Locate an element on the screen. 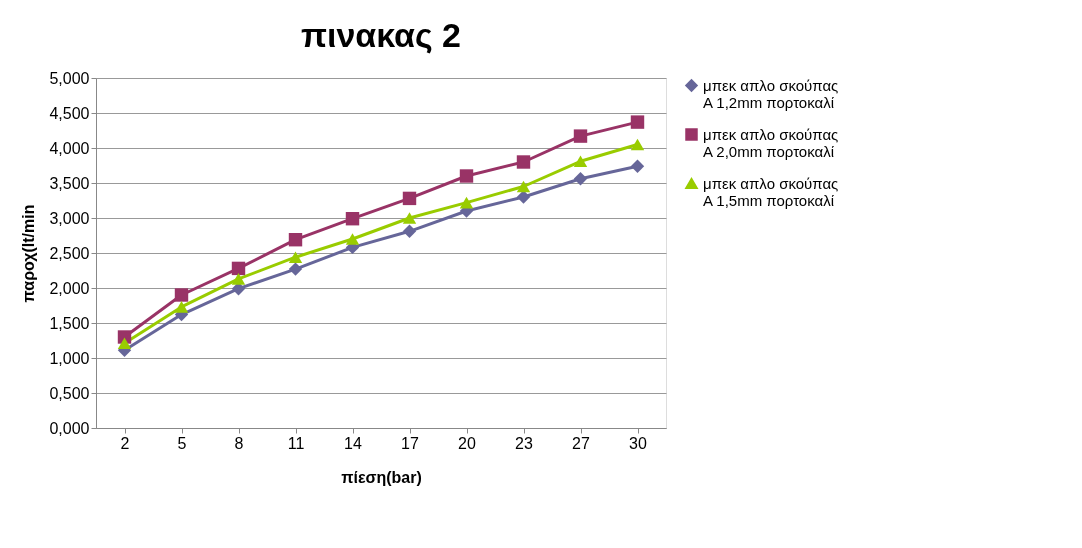 The width and height of the screenshot is (1082, 548). y-tick-label: 3,500 is located at coordinates (69, 183).